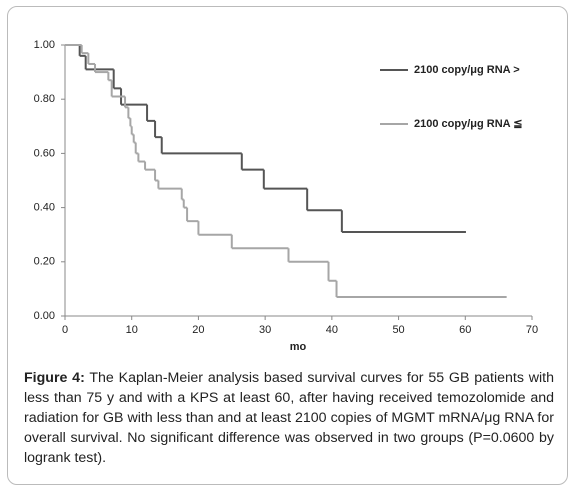 This screenshot has height=492, width=577. I want to click on x-tick-label: 40, so click(332, 330).